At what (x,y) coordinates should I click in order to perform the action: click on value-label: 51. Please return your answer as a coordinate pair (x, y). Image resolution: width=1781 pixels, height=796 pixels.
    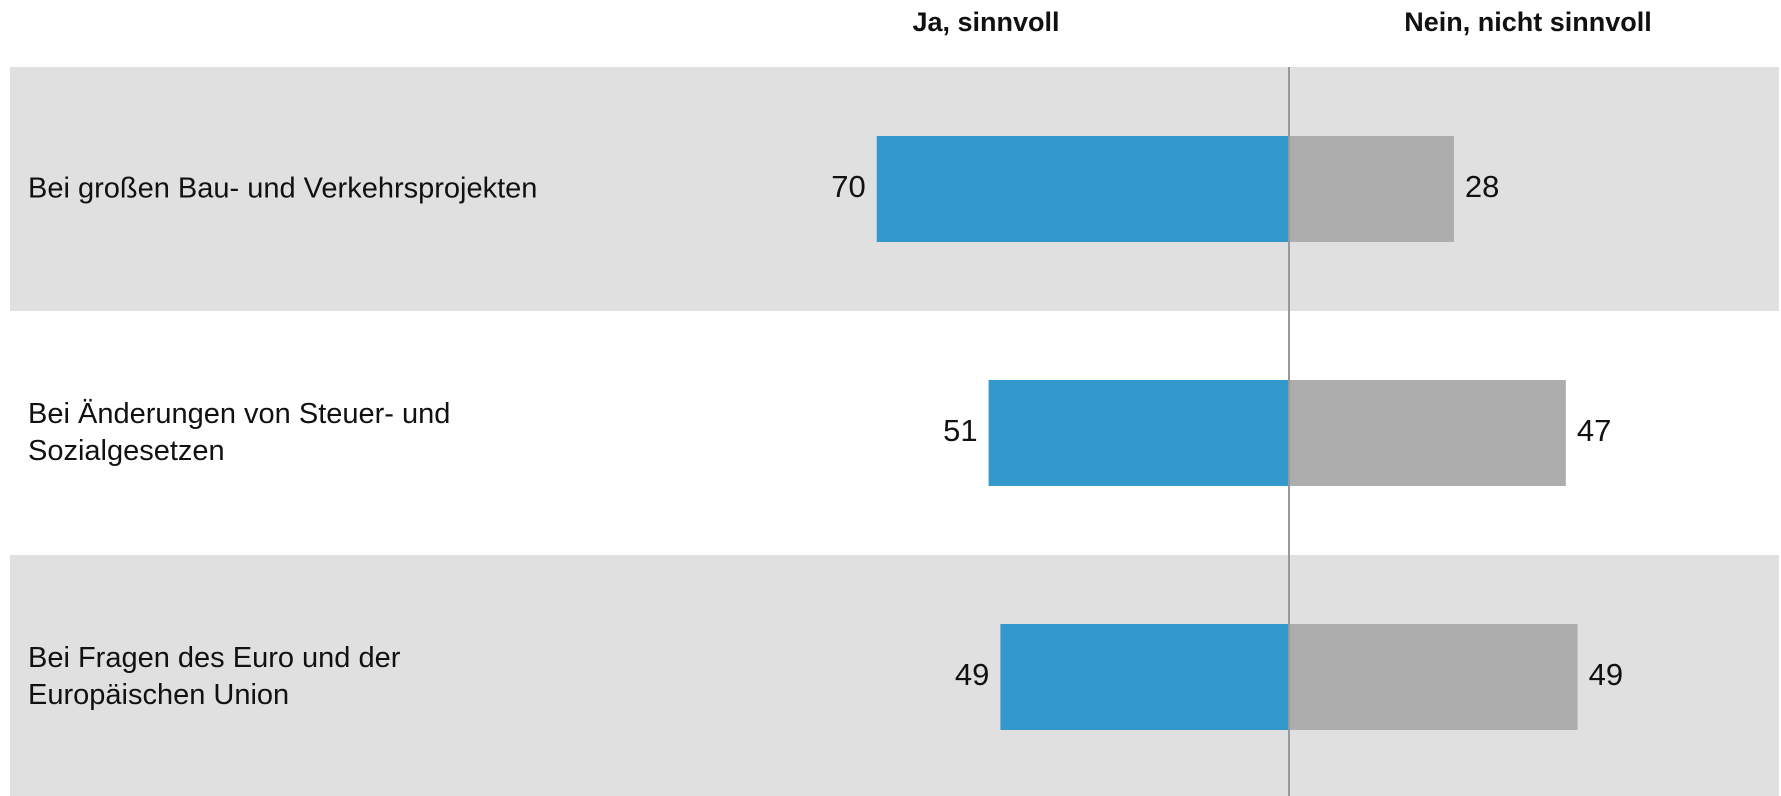
    Looking at the image, I should click on (960, 430).